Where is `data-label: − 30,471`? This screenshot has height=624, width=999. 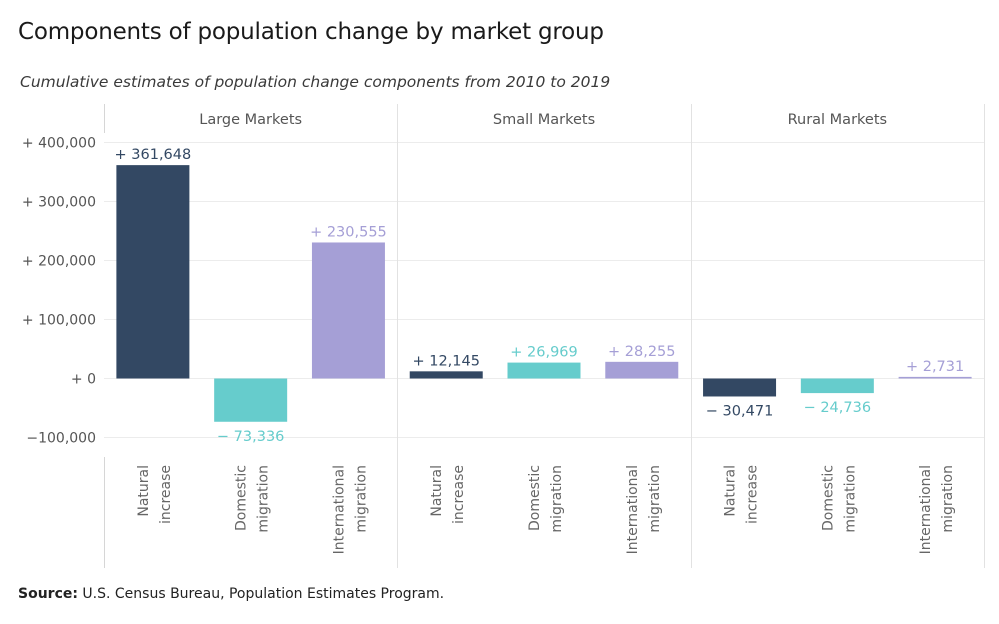
data-label: − 30,471 is located at coordinates (740, 411).